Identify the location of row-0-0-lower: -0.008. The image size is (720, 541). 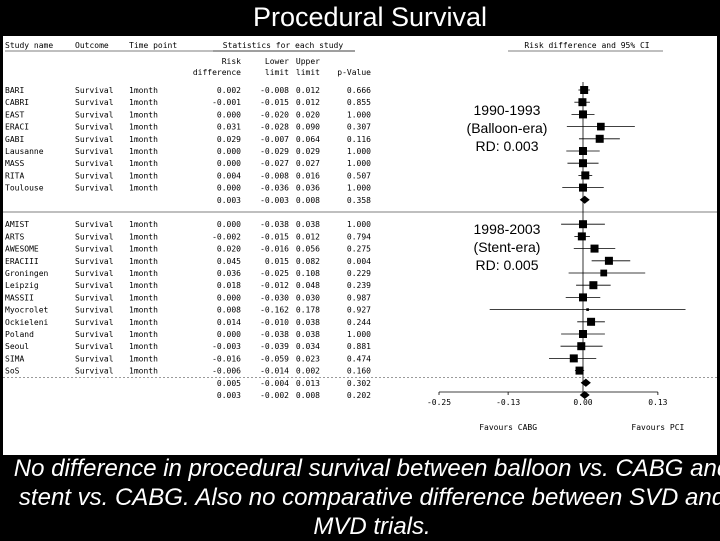
(274, 90).